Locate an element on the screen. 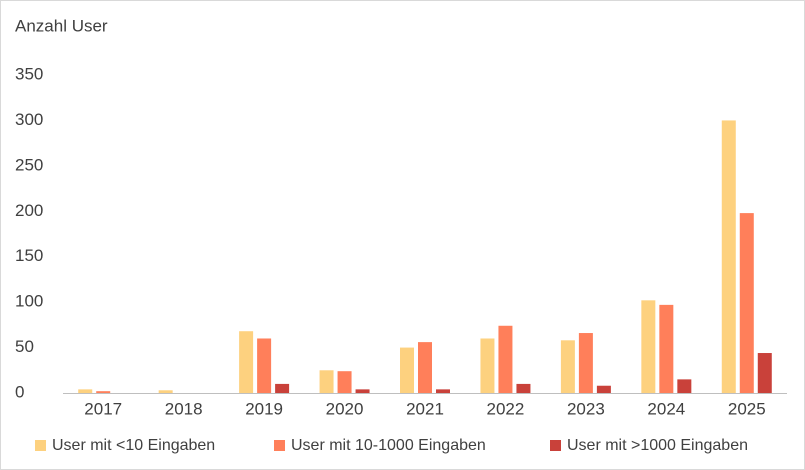 The height and width of the screenshot is (470, 805). x-tick-label: 2023 is located at coordinates (586, 408).